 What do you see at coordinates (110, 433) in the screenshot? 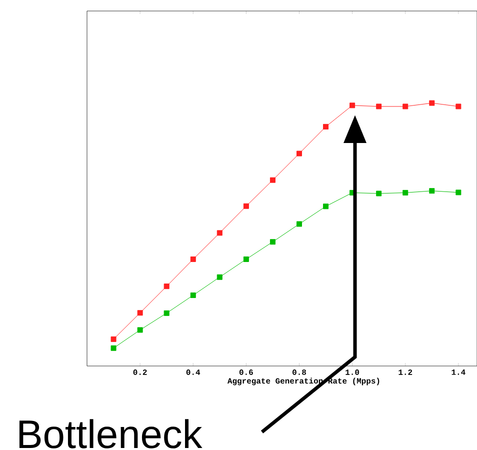
I see `text: Bottleneck` at bounding box center [110, 433].